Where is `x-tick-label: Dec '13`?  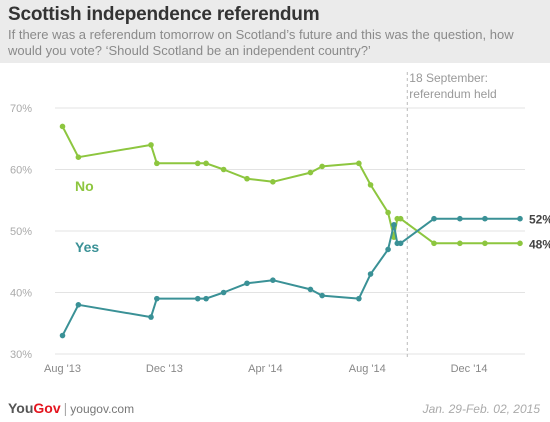
x-tick-label: Dec '13 is located at coordinates (164, 369).